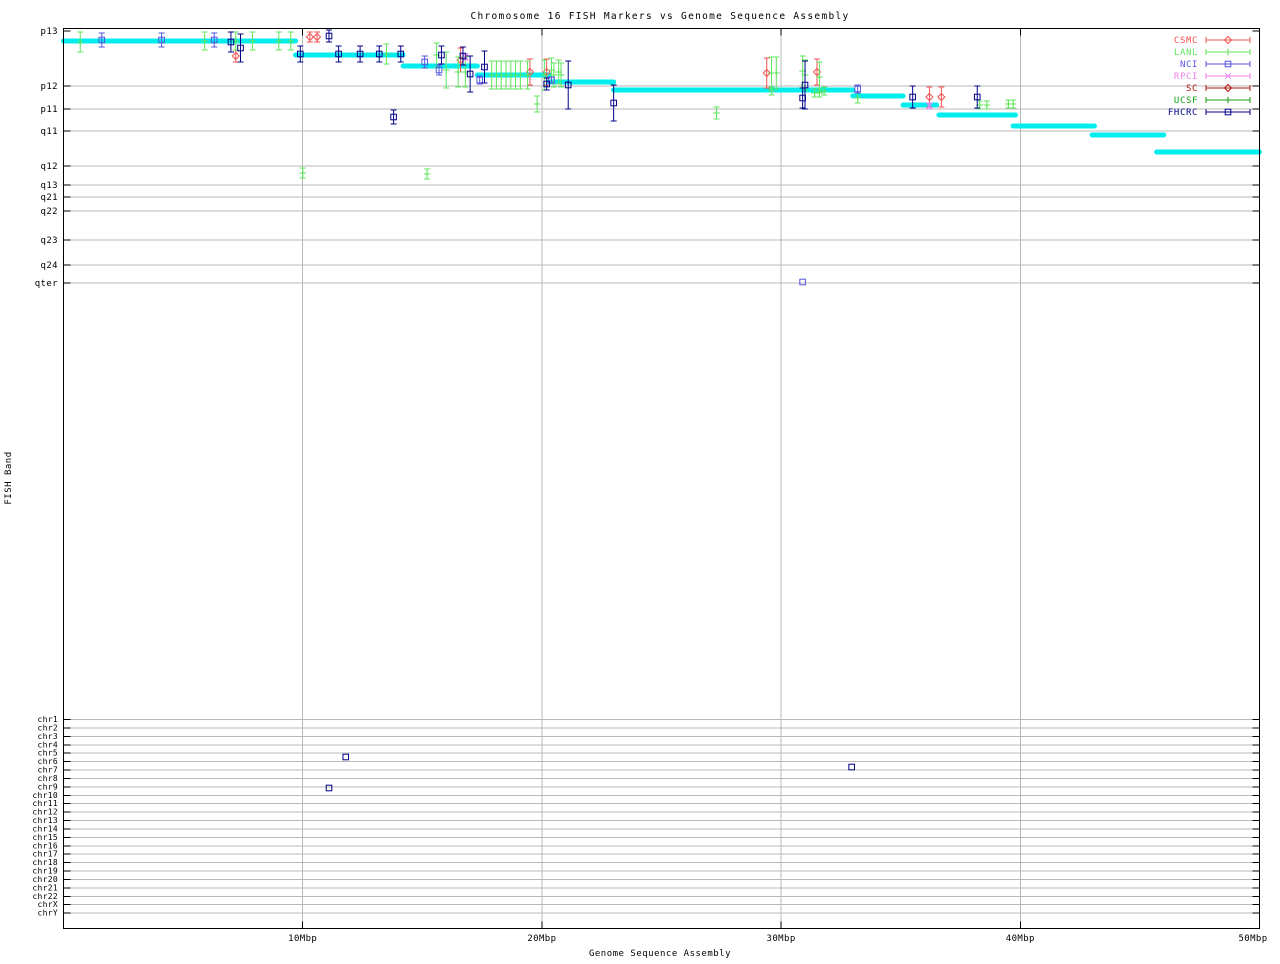 Image resolution: width=1280 pixels, height=964 pixels. I want to click on legend-item-fhcrc: FHCRC, so click(1209, 113).